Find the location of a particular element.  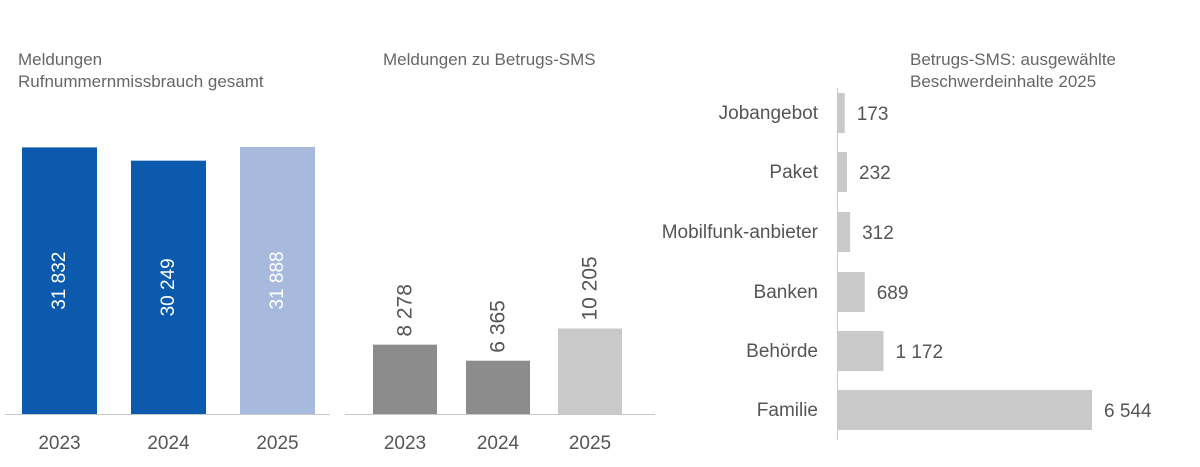

chart1-title: Meldungen Rufnummernmissbrauch gesamt is located at coordinates (141, 71).